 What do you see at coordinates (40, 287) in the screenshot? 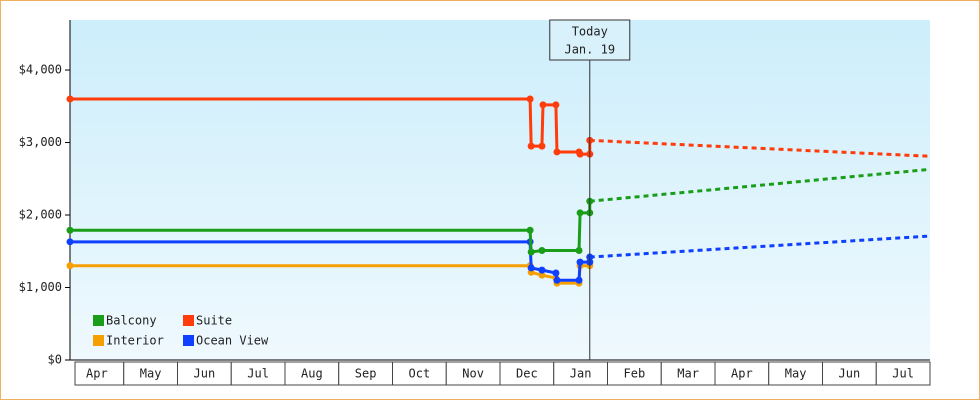
I see `y-tick-label: $1,000` at bounding box center [40, 287].